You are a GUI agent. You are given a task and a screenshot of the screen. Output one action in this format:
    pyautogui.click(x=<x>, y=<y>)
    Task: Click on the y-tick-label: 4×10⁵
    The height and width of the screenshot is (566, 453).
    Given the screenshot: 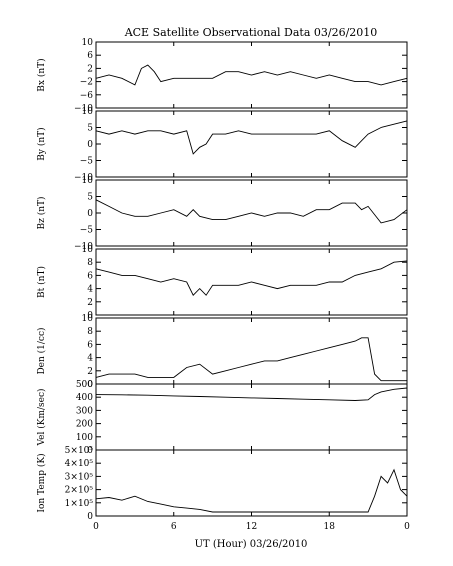 What is the action you would take?
    pyautogui.click(x=79, y=464)
    